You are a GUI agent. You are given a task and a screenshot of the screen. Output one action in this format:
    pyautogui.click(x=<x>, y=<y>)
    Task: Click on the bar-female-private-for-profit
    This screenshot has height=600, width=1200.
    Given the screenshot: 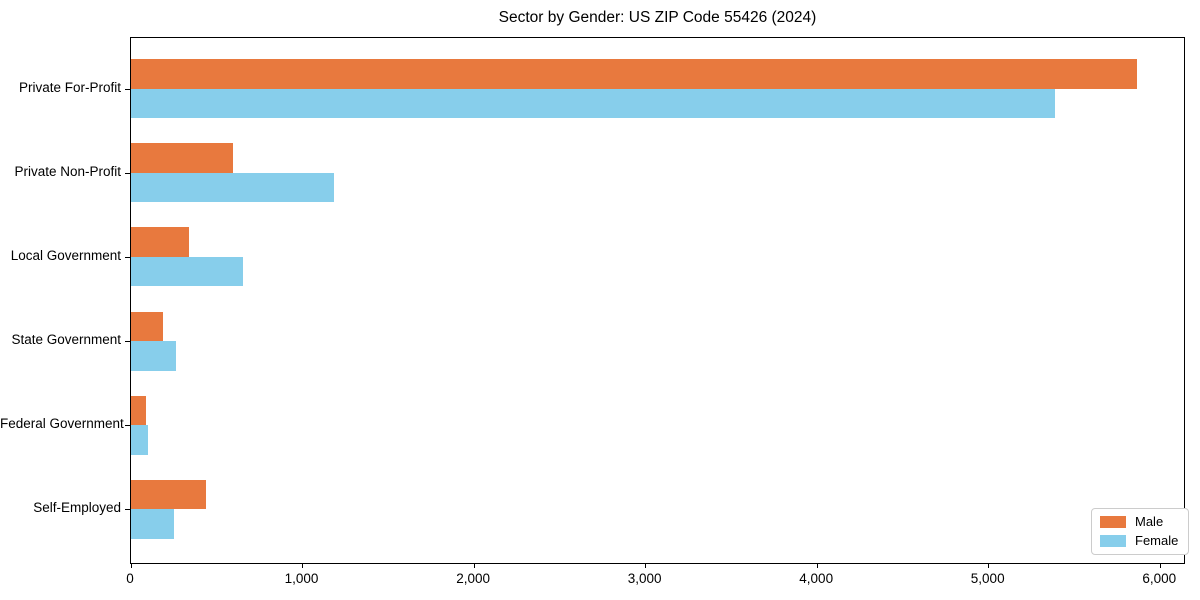 What is the action you would take?
    pyautogui.click(x=593, y=103)
    